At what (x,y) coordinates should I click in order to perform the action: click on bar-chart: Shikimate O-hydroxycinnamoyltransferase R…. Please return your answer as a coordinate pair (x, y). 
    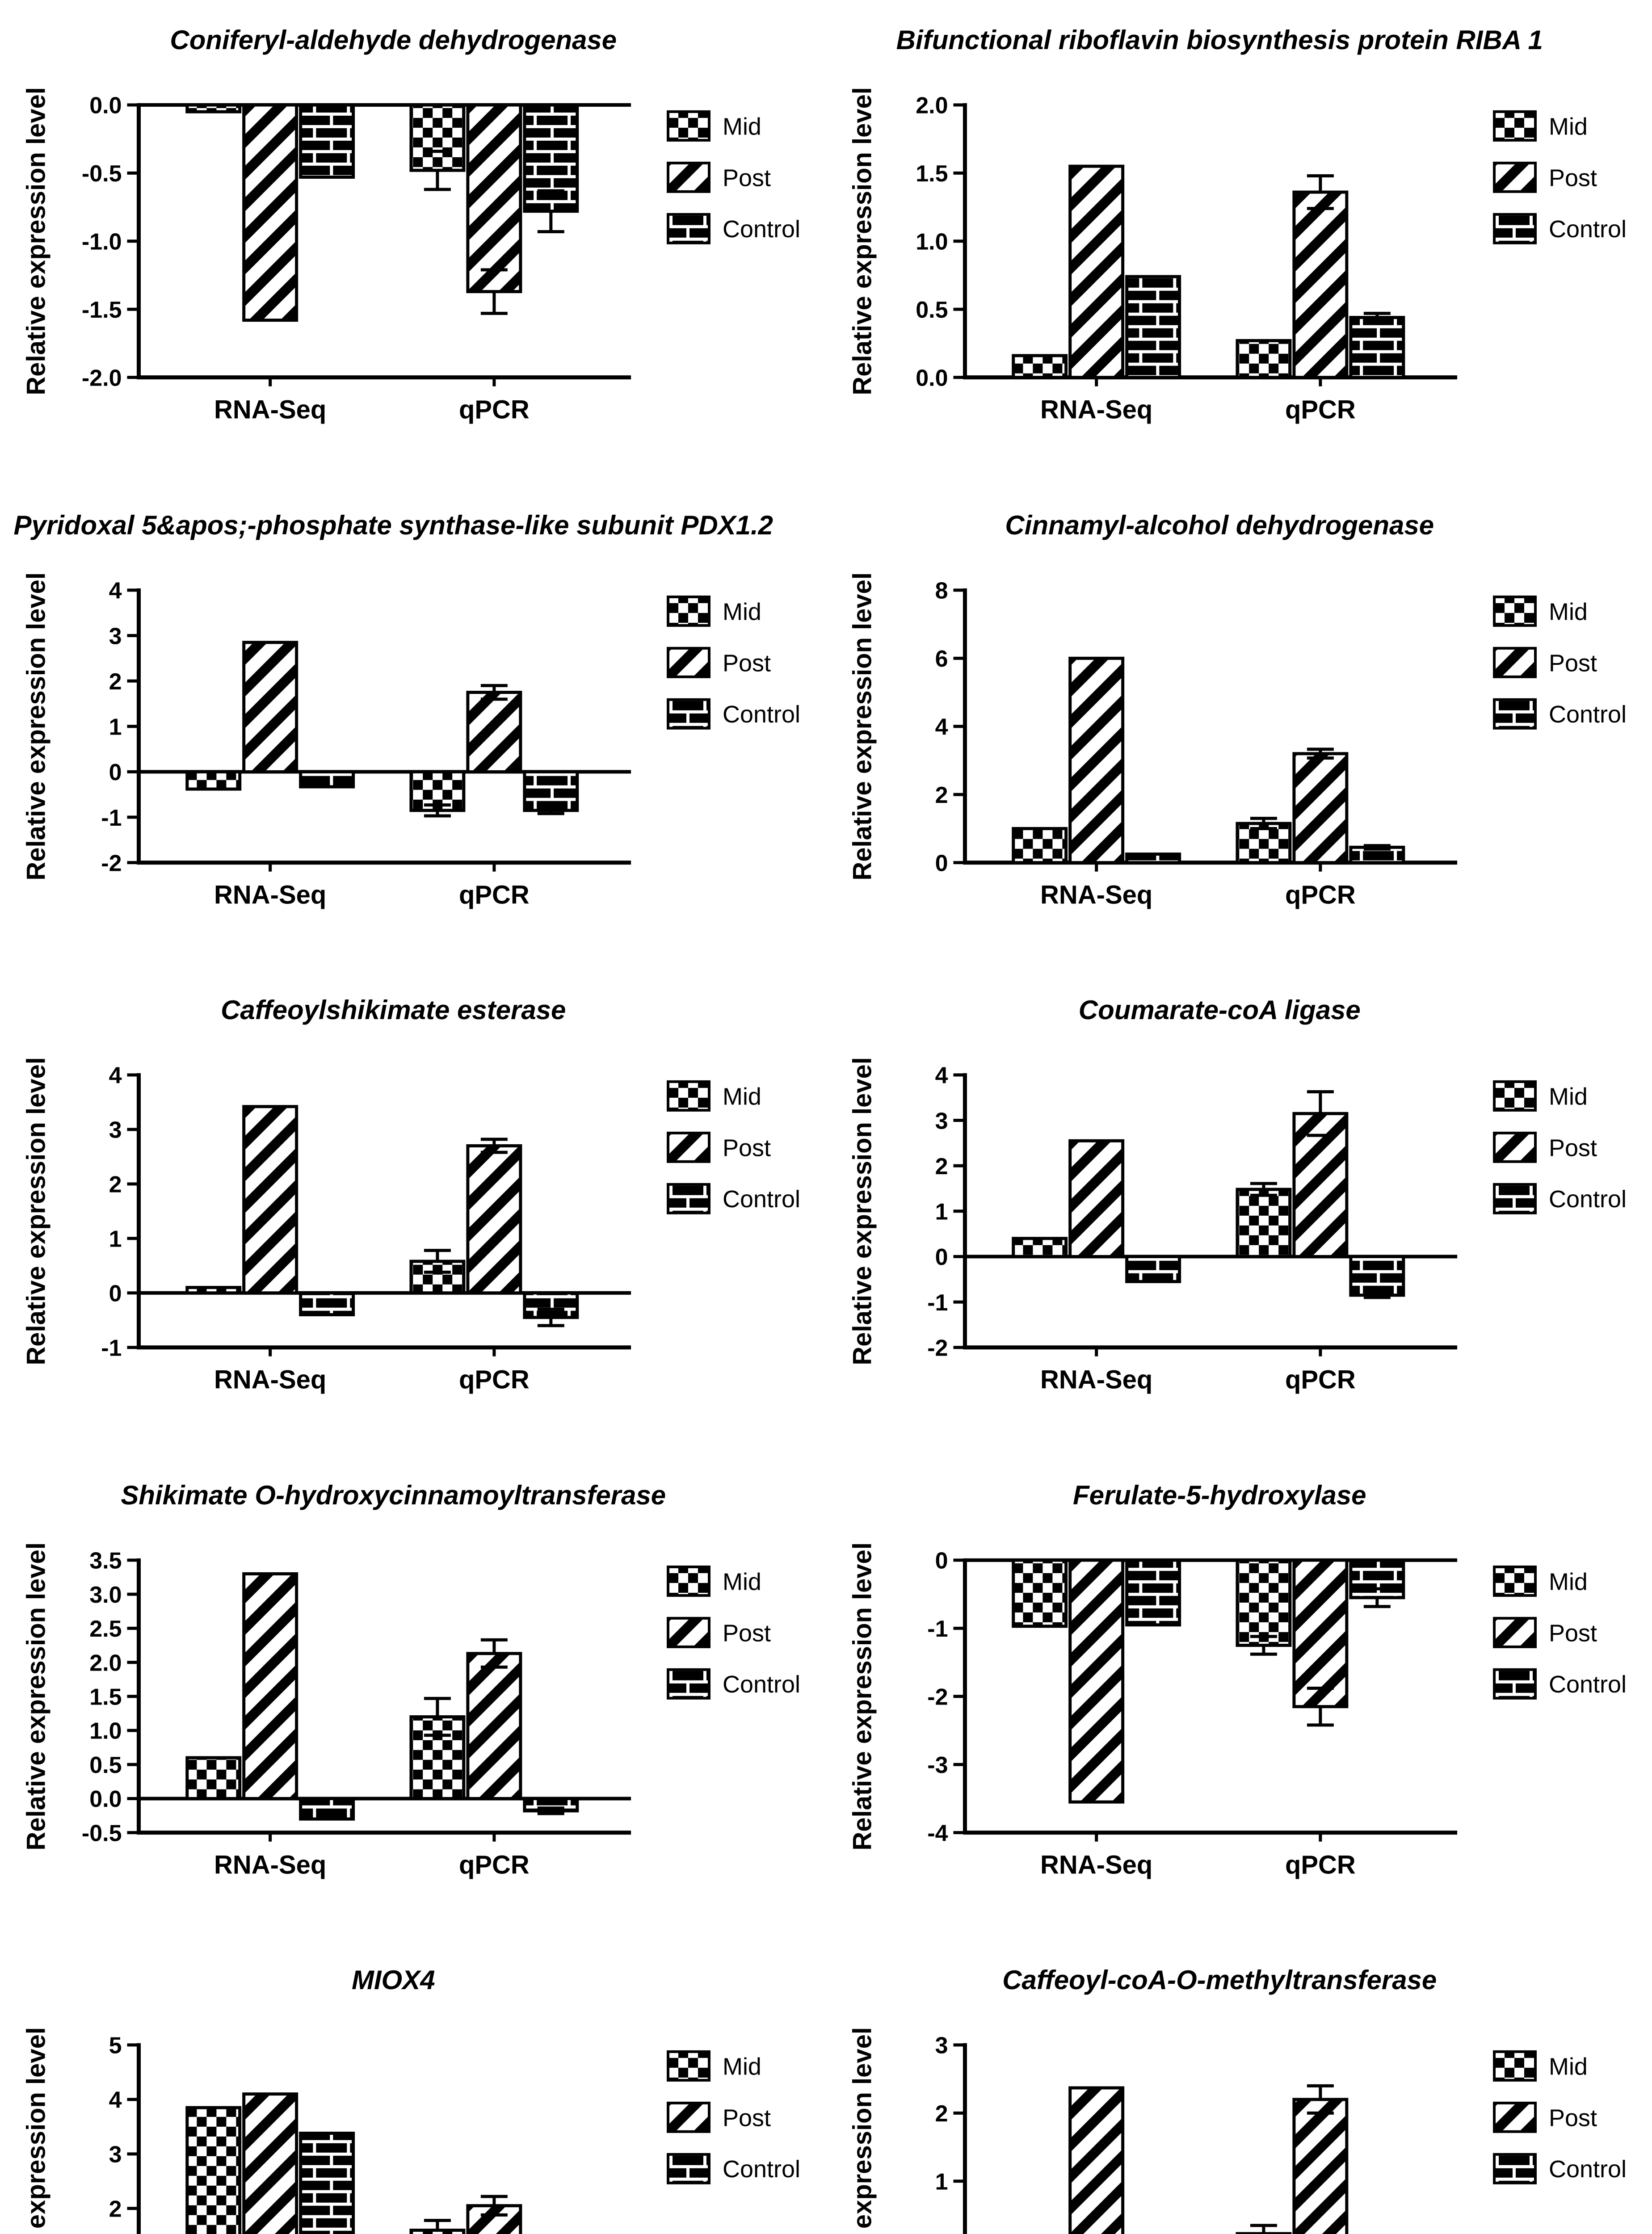
    Looking at the image, I should click on (411, 1680).